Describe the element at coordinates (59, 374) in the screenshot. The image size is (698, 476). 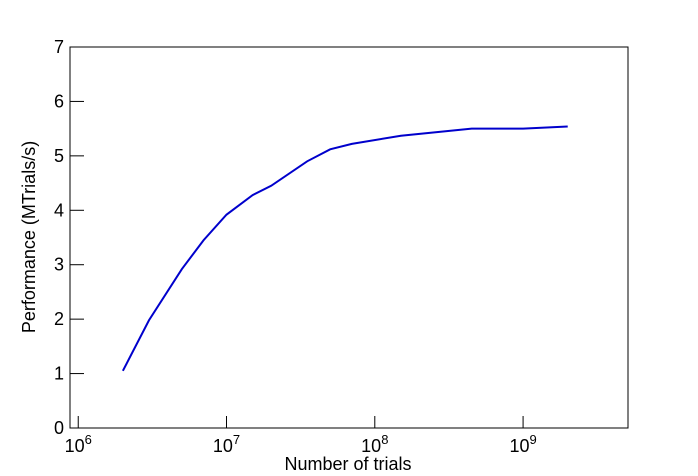
I see `y-tick-label: 1` at that location.